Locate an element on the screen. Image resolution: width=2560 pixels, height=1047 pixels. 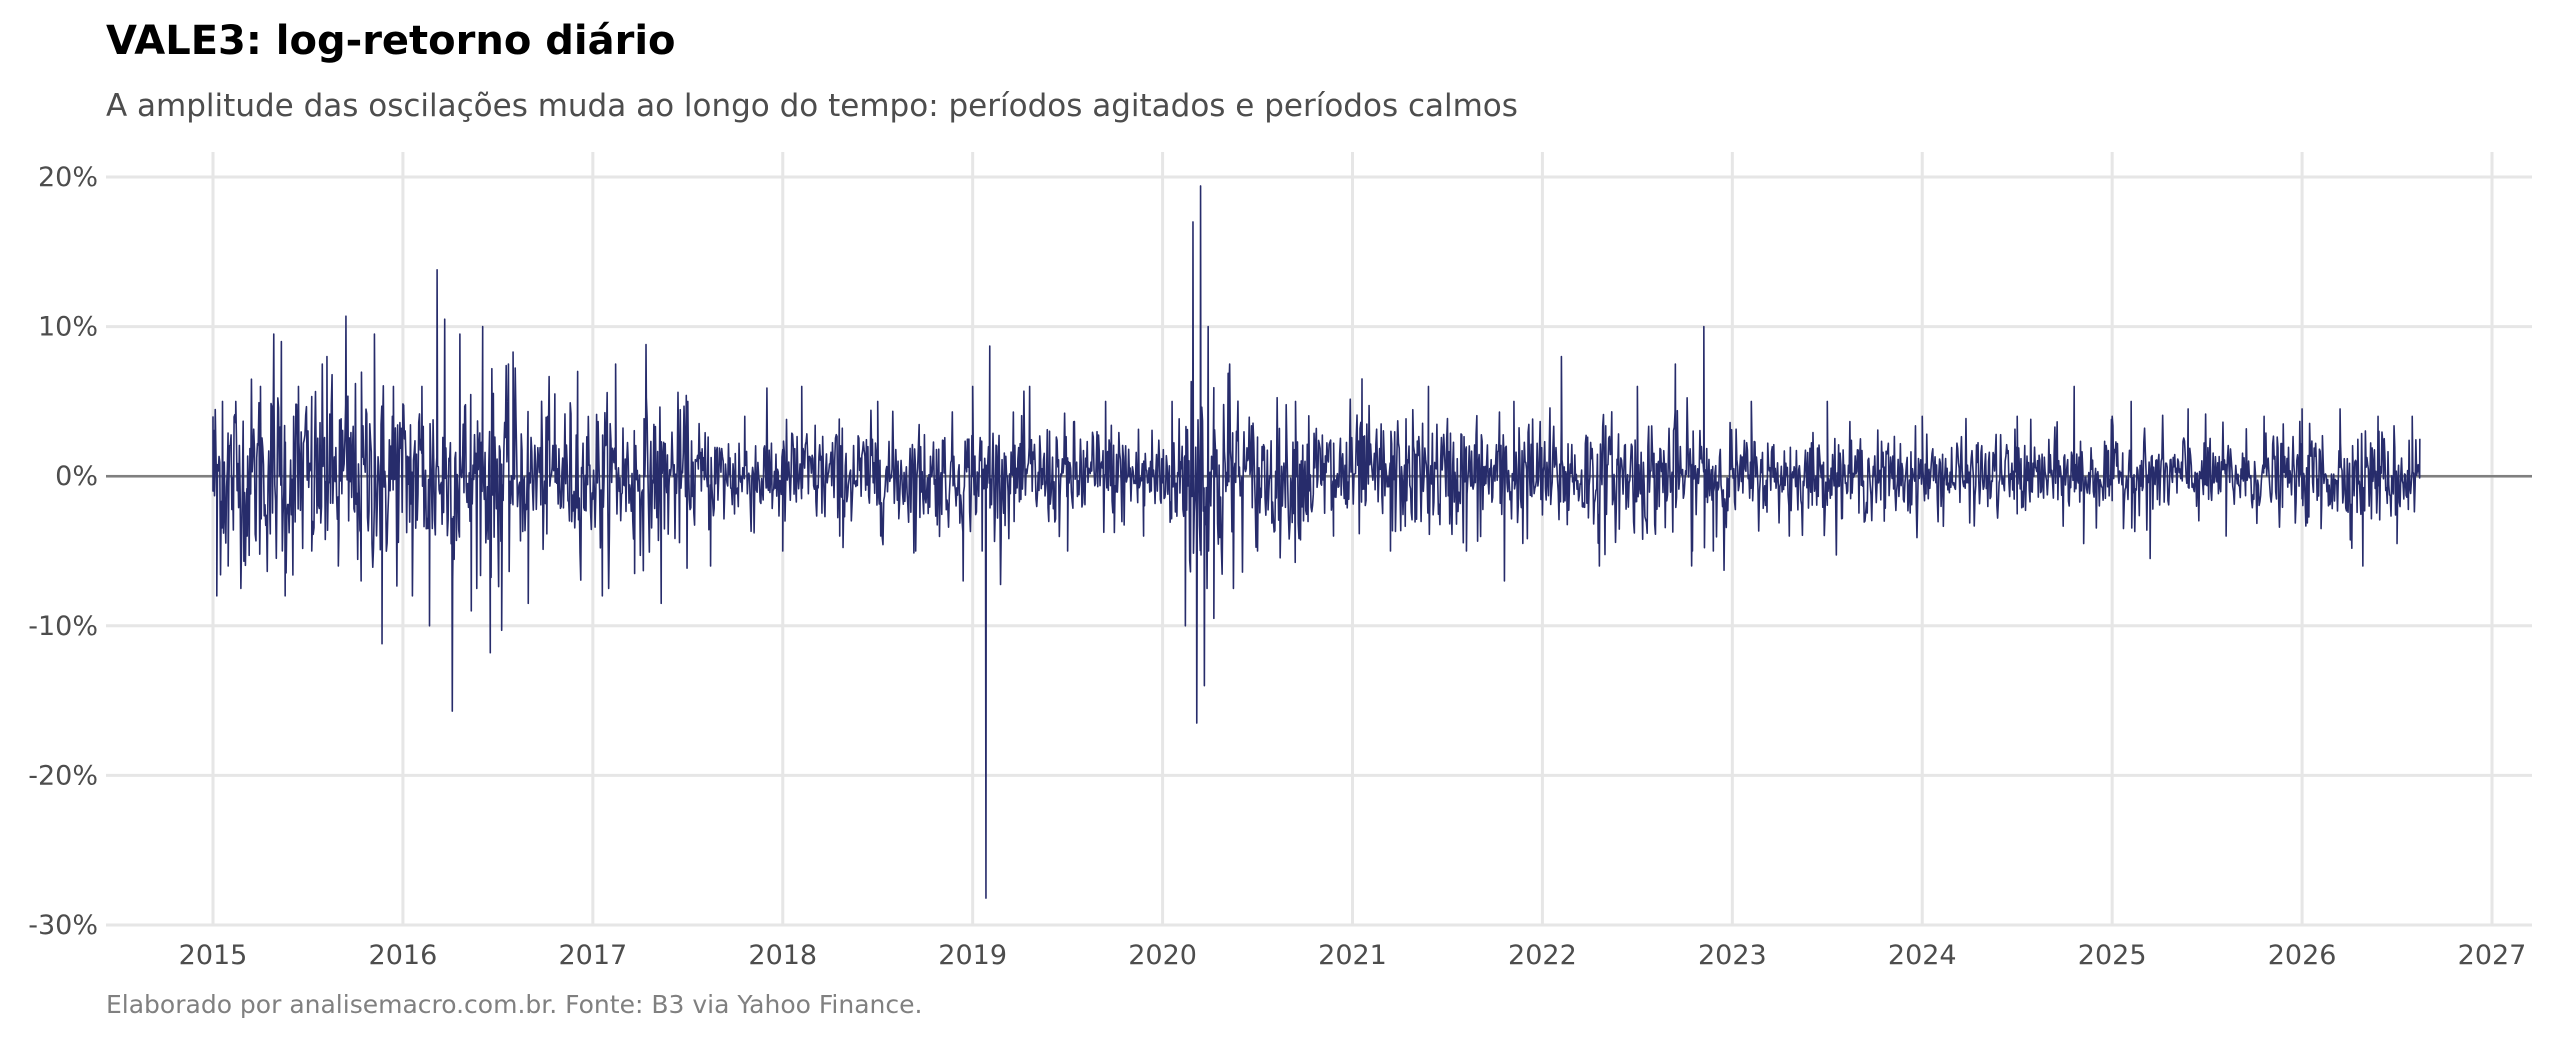
x-tick-label: 2026 is located at coordinates (2302, 955).